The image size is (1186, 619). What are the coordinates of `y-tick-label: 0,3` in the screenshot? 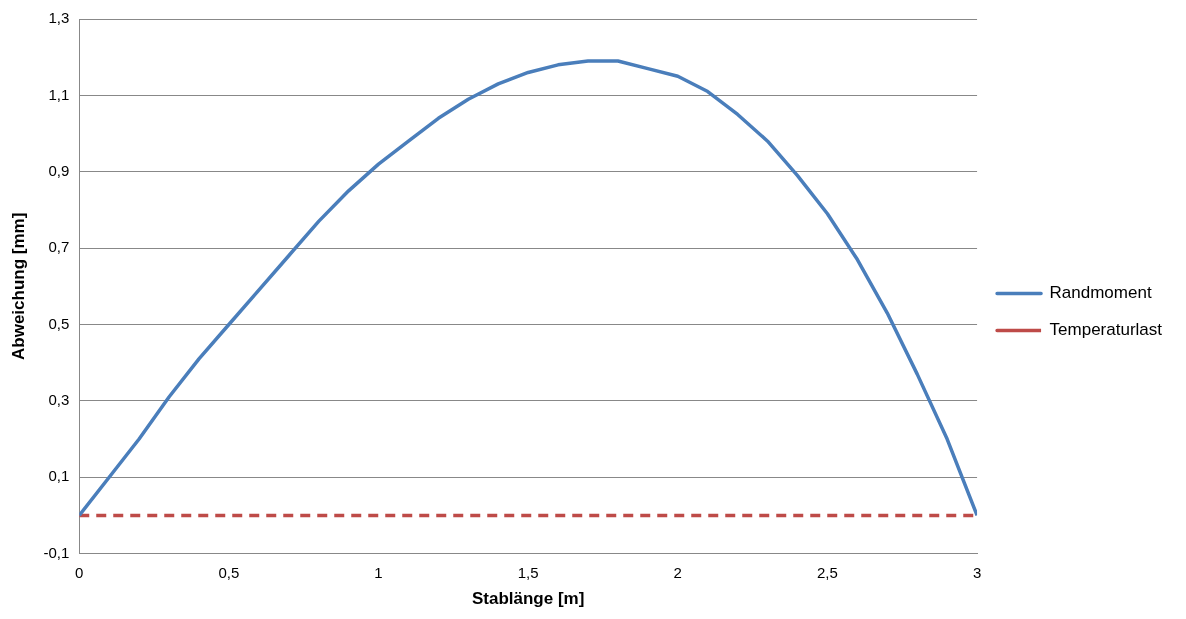 It's located at (59, 399).